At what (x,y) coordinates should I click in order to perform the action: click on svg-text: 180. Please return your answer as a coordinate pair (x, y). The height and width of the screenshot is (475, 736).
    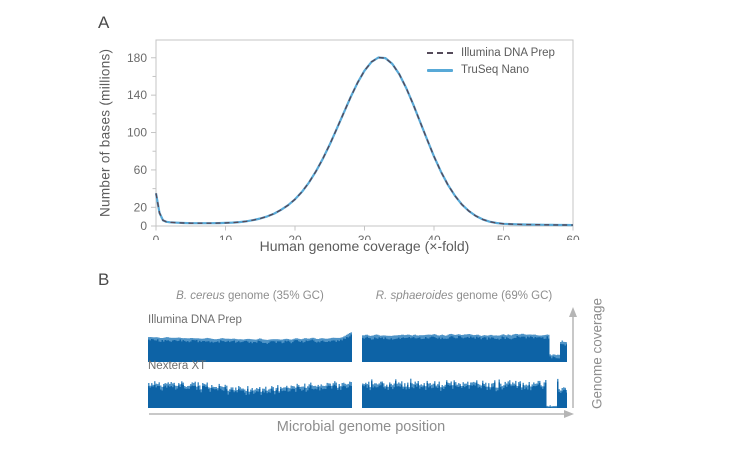
    Looking at the image, I should click on (137, 58).